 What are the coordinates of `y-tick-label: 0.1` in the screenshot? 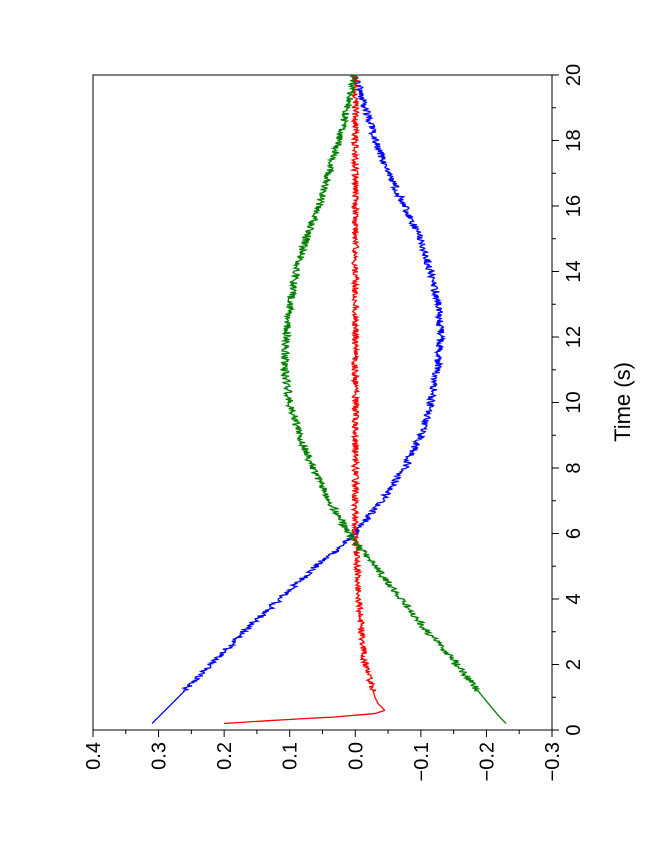 It's located at (291, 756).